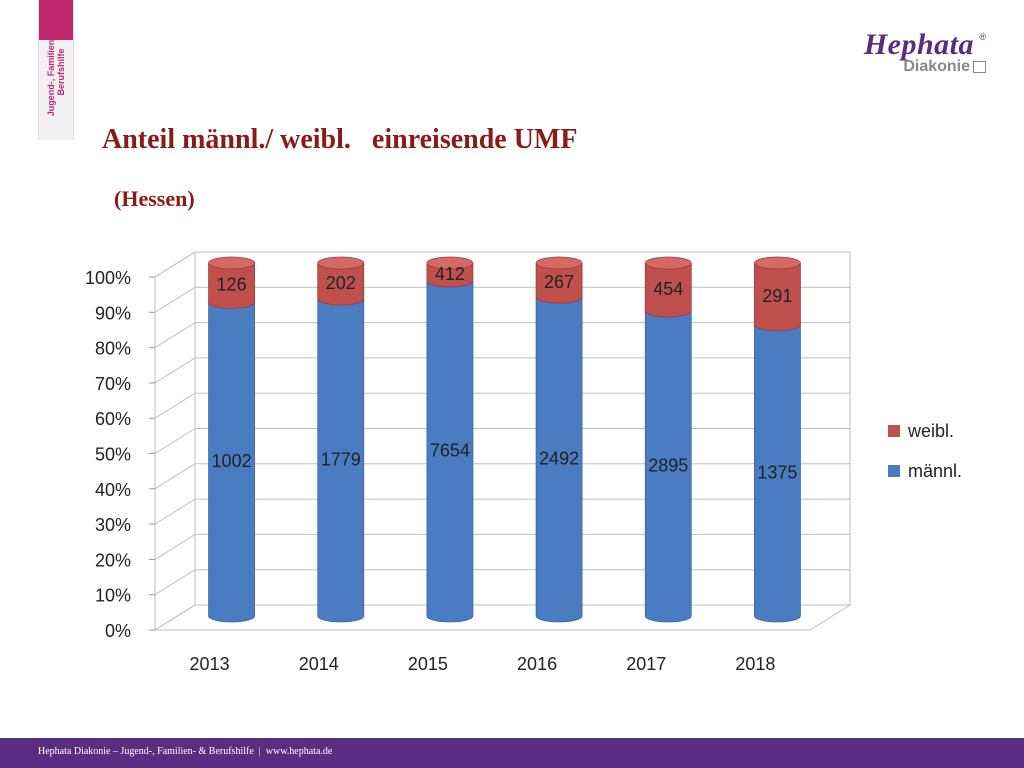  I want to click on x-tick-label-2018: 2018, so click(755, 664).